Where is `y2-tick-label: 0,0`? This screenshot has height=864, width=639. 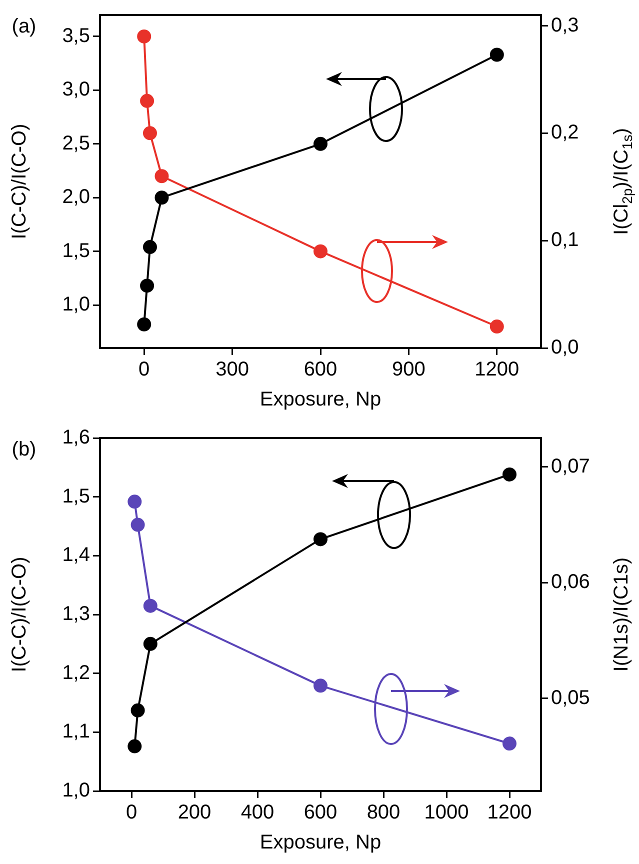 y2-tick-label: 0,0 is located at coordinates (565, 347).